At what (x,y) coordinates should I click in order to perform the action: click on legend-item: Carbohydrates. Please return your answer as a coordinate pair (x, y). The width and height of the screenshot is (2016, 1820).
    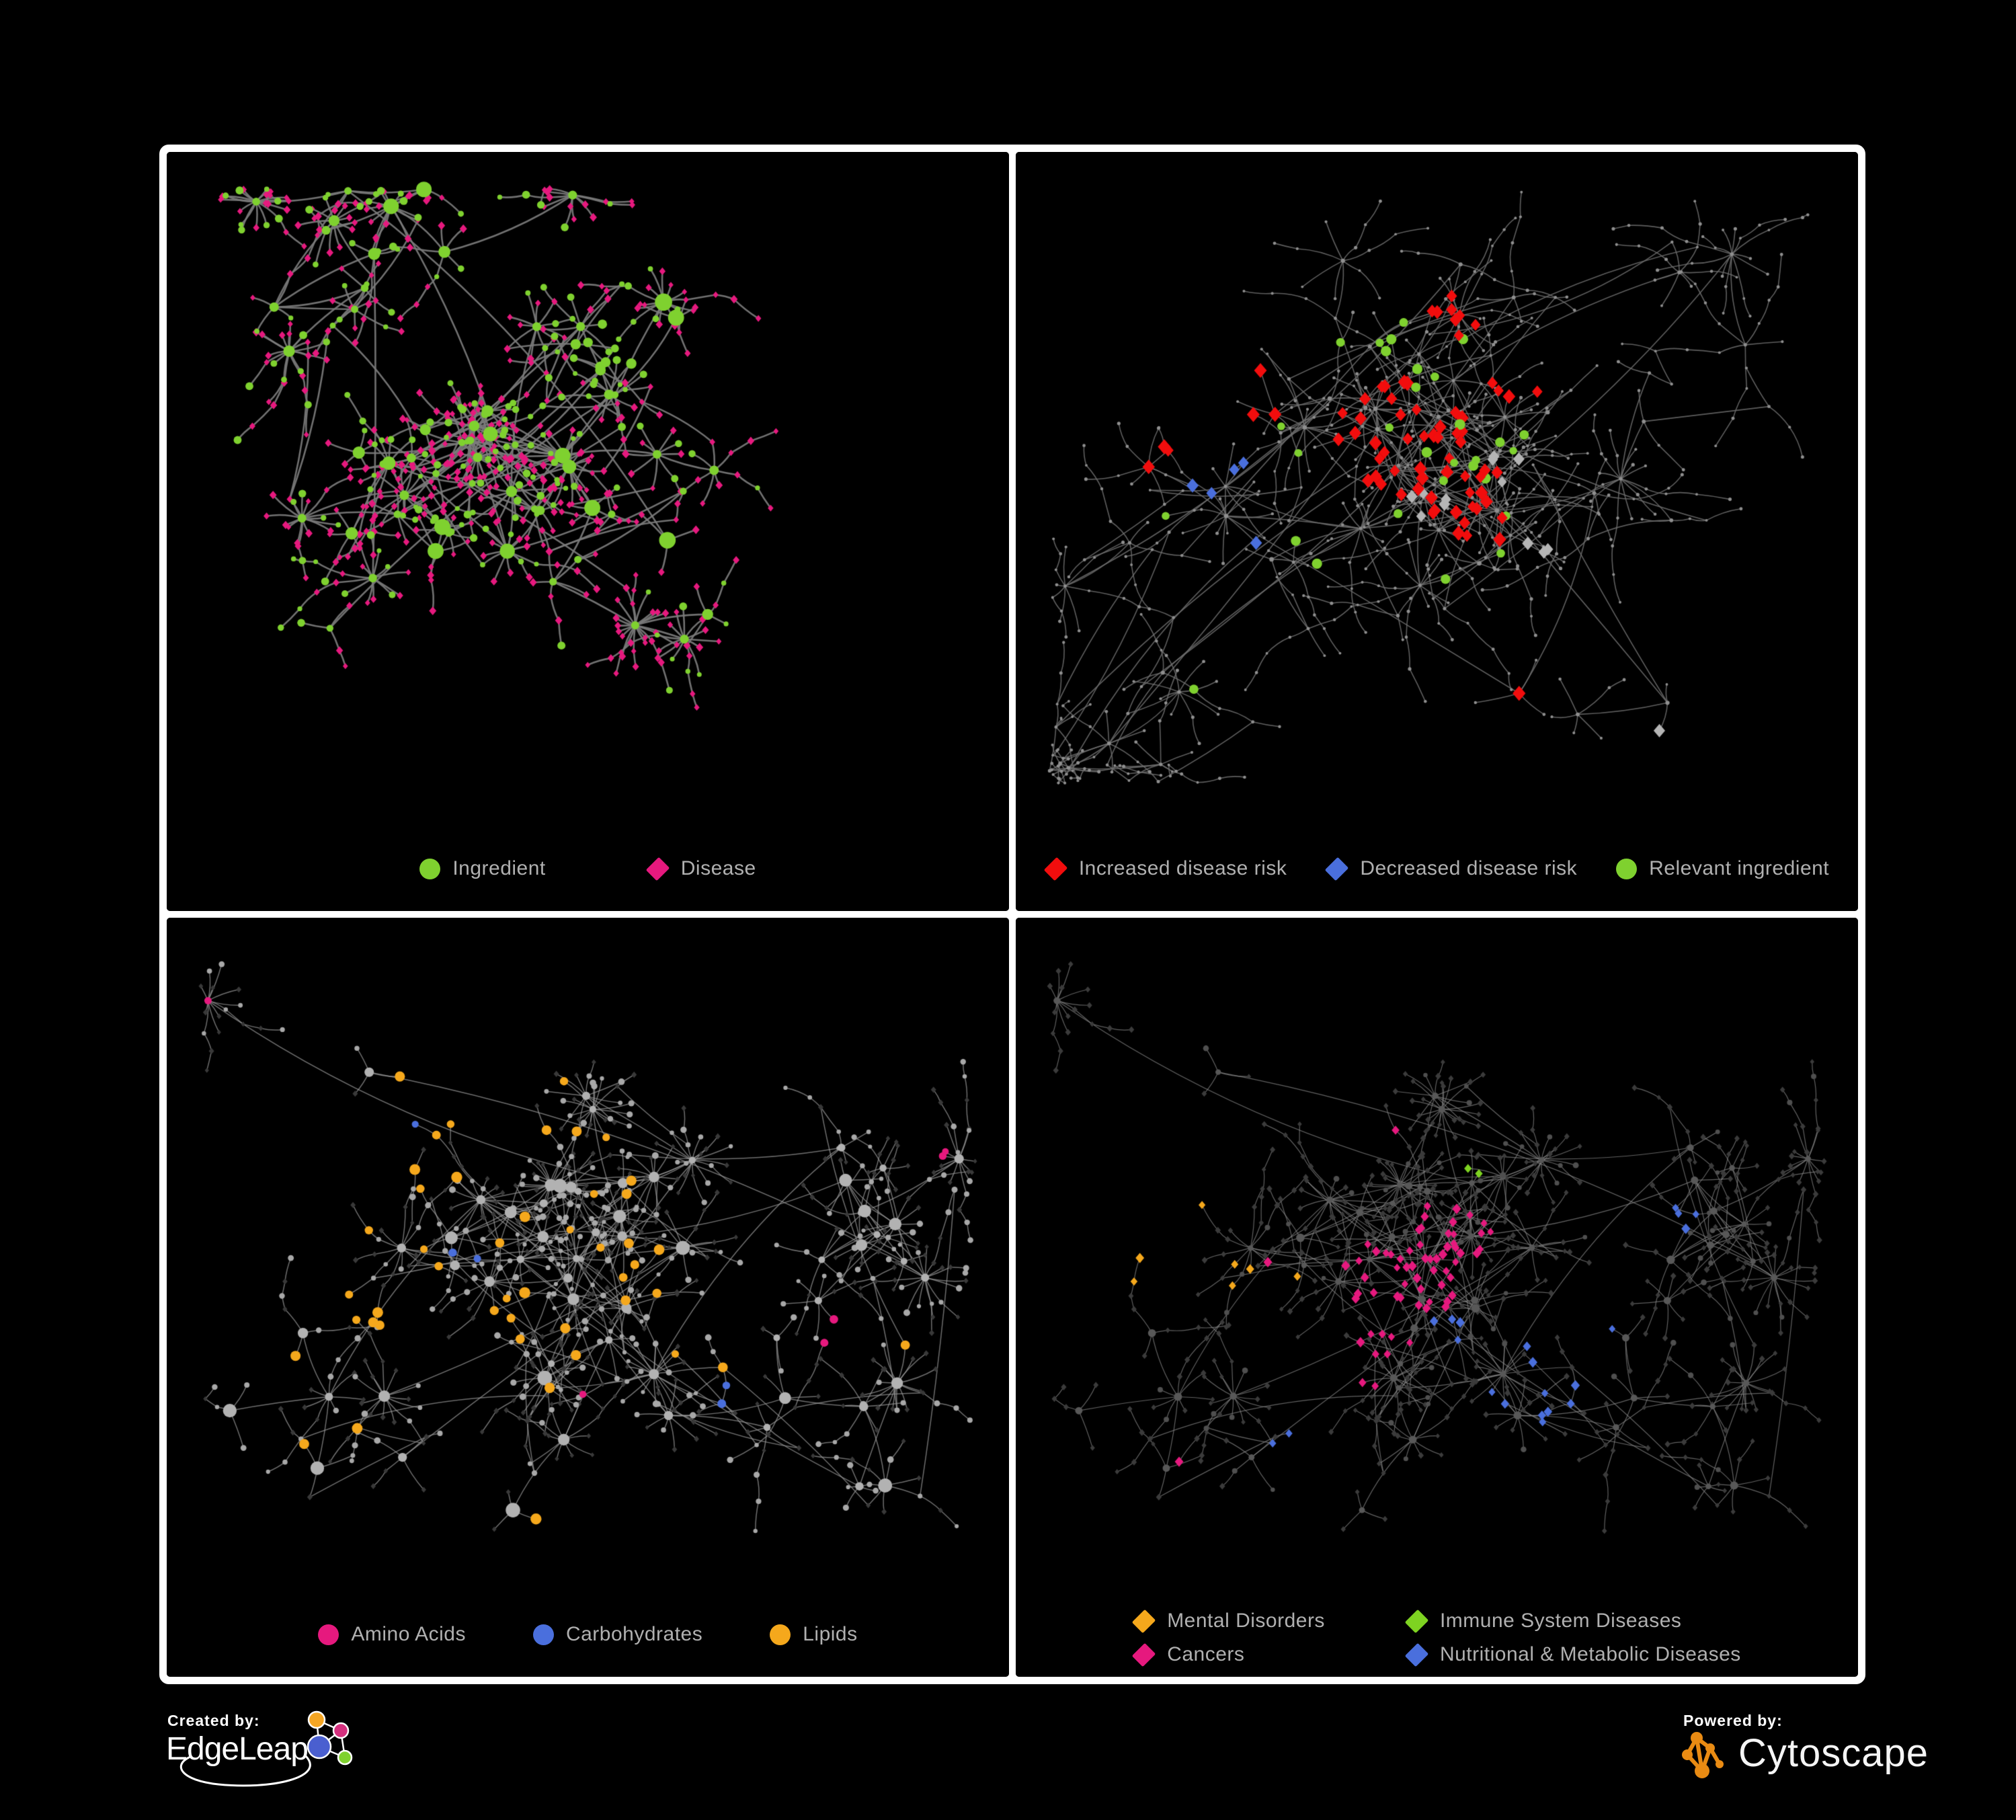
    Looking at the image, I should click on (617, 1634).